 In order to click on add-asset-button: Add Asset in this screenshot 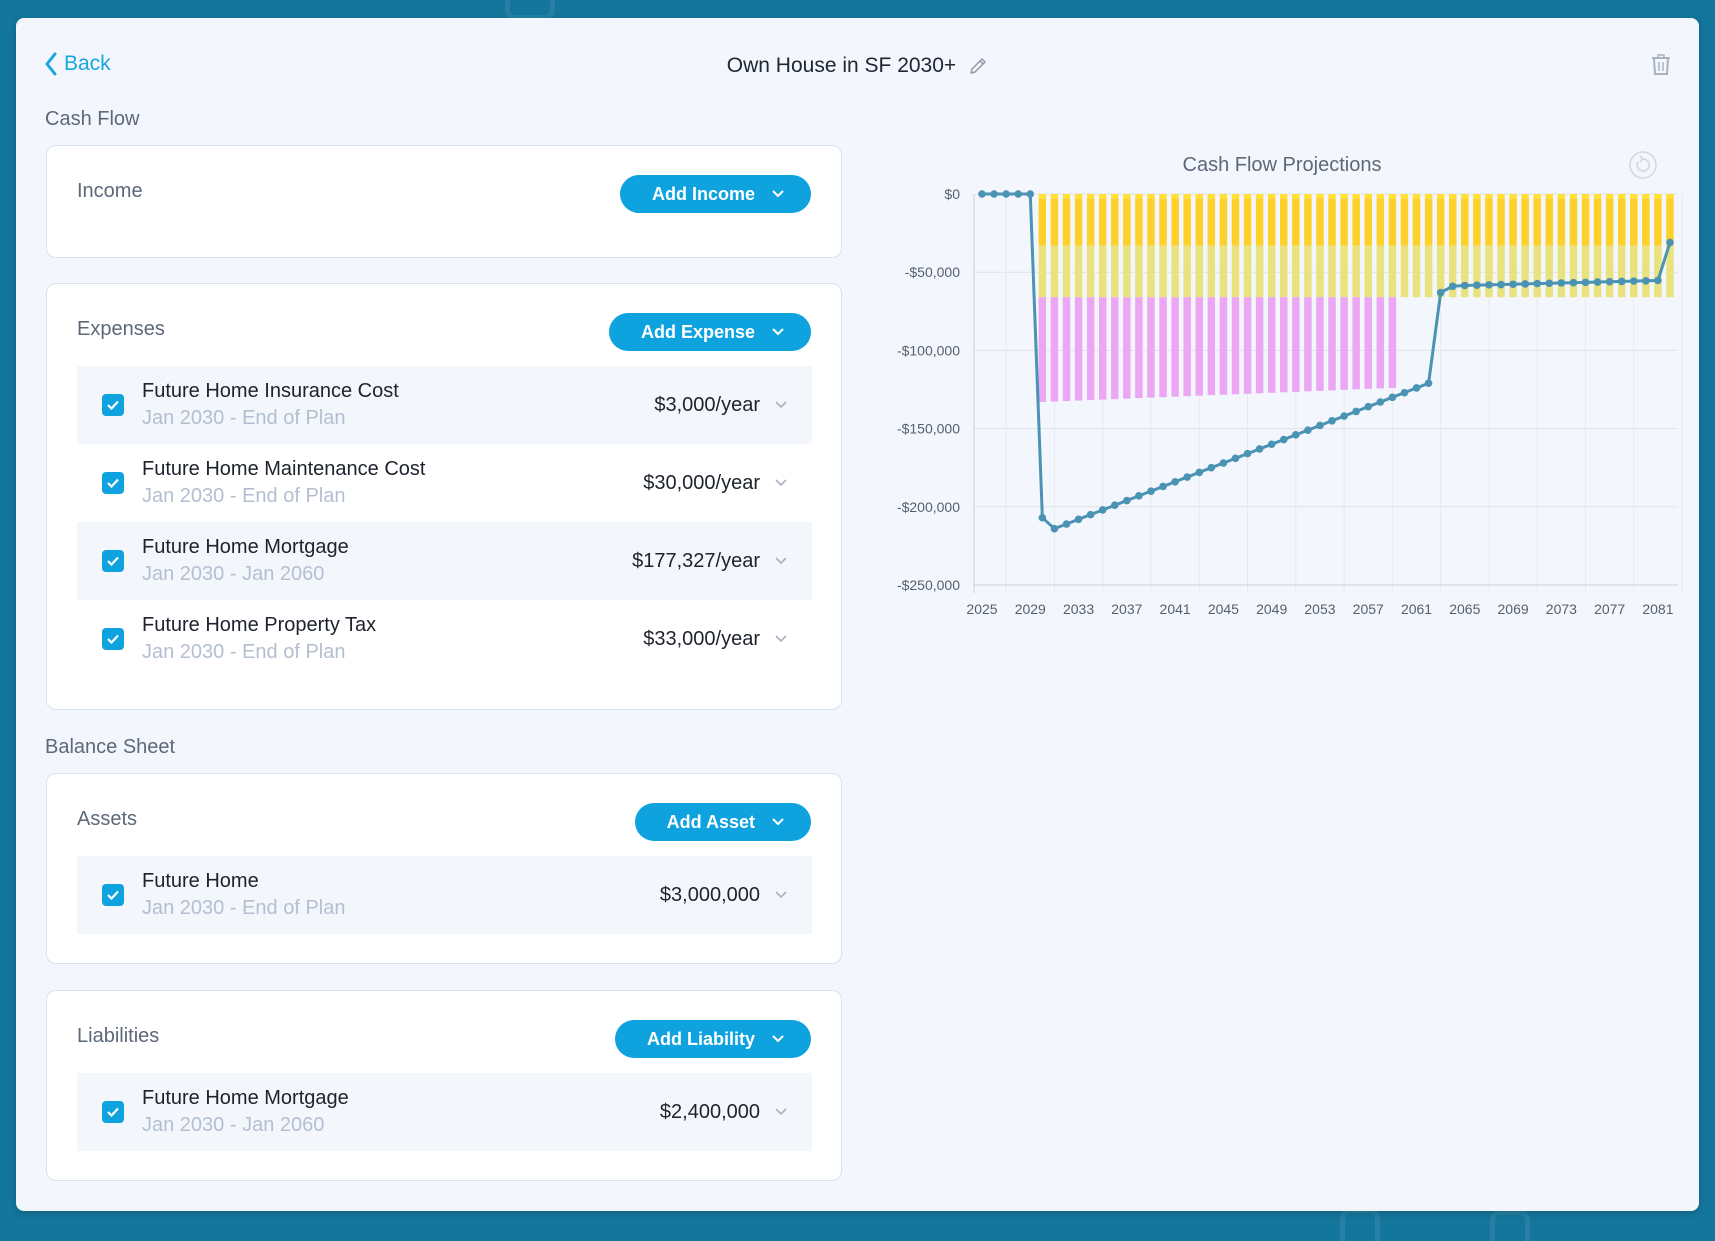, I will do `click(722, 822)`.